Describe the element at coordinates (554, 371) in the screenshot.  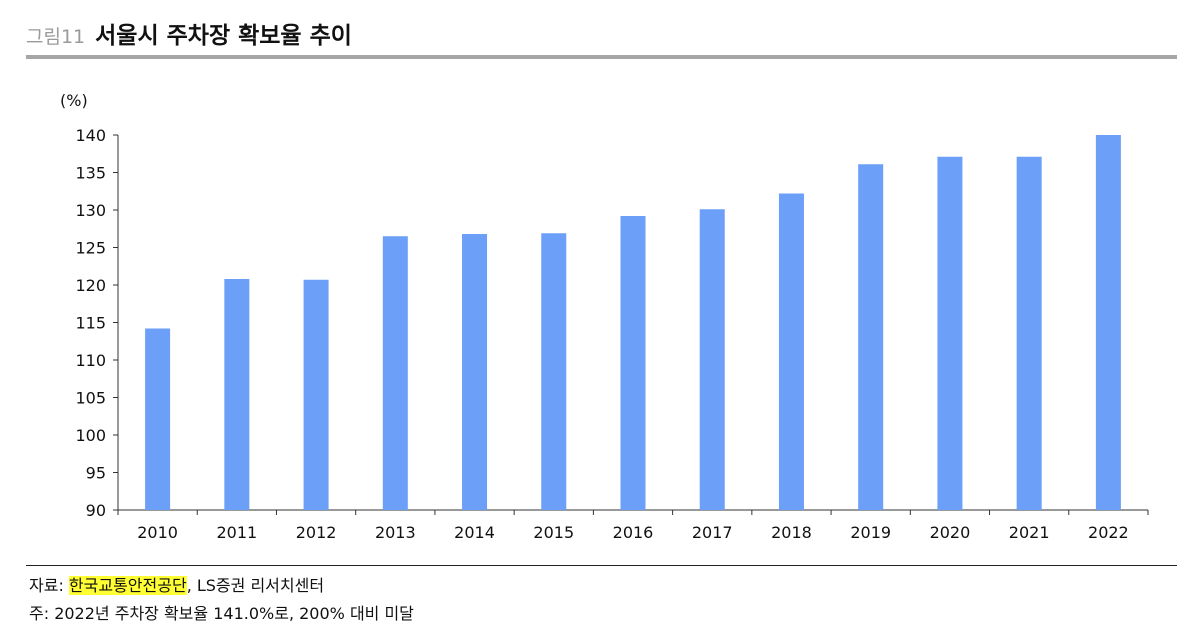
I see `bar-2015` at that location.